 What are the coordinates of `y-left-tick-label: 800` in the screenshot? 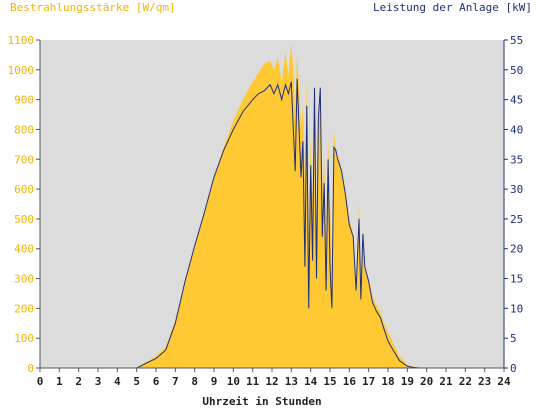 It's located at (24, 129).